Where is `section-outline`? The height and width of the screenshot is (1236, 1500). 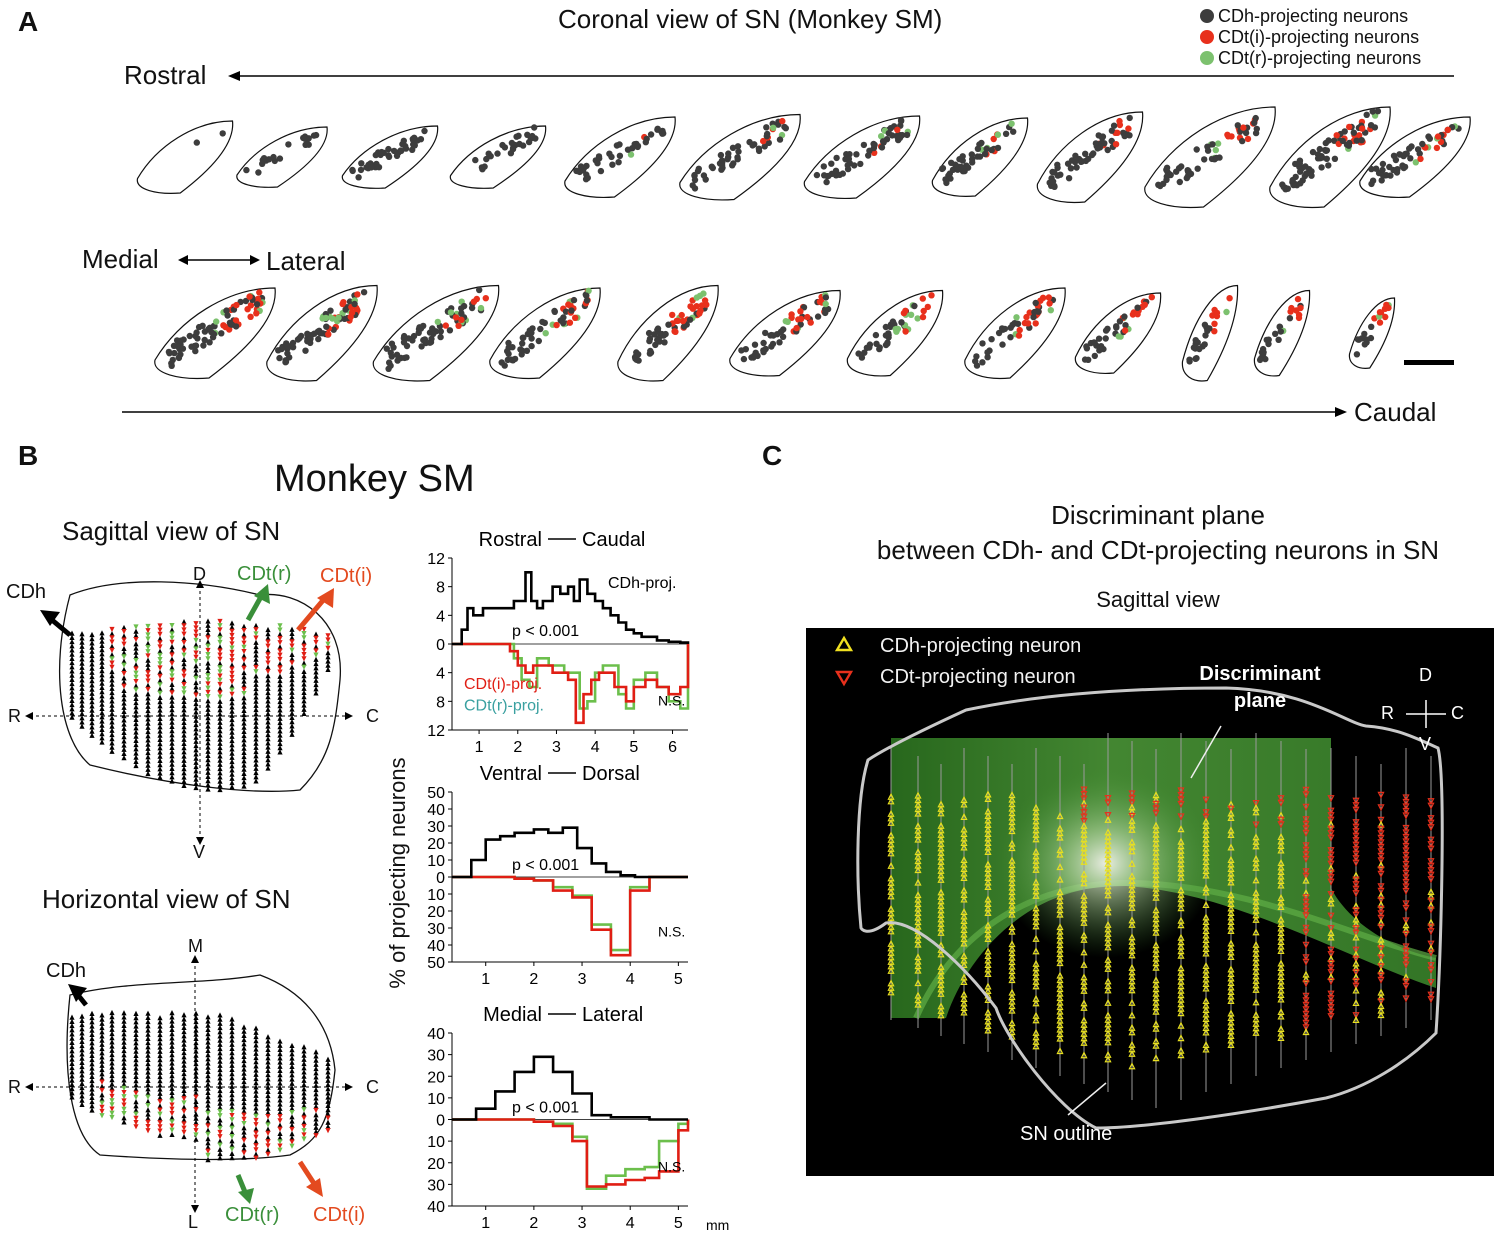 section-outline is located at coordinates (1282, 333).